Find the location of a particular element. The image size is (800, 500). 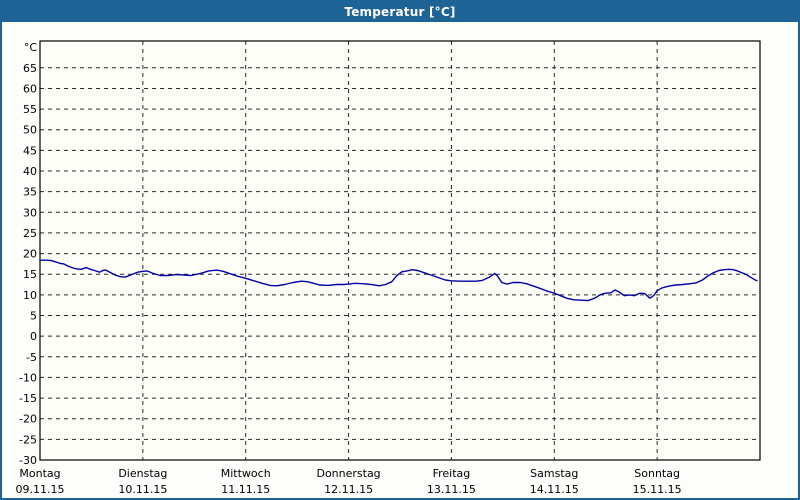

y-tick-label: 30 is located at coordinates (30, 212).